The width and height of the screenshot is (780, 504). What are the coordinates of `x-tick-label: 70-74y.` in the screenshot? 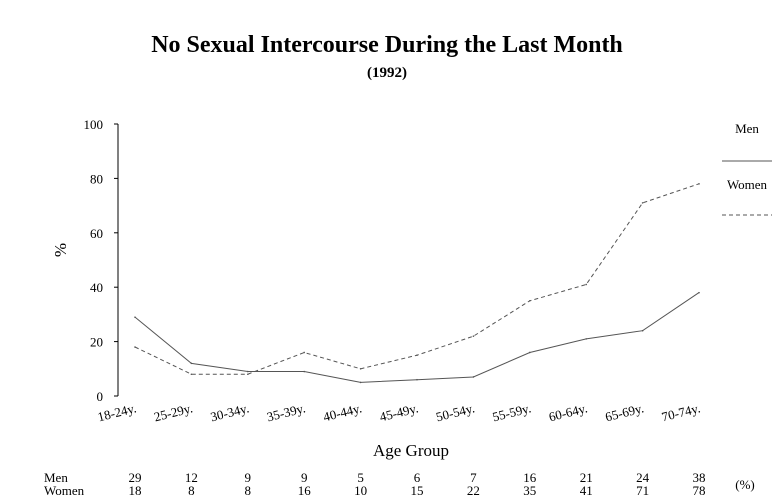 It's located at (681, 412).